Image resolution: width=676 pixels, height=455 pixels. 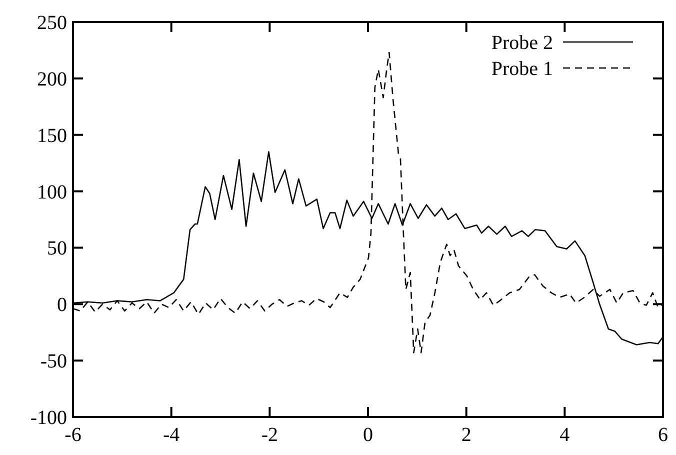 I want to click on x-tick-label: 4, so click(x=565, y=435).